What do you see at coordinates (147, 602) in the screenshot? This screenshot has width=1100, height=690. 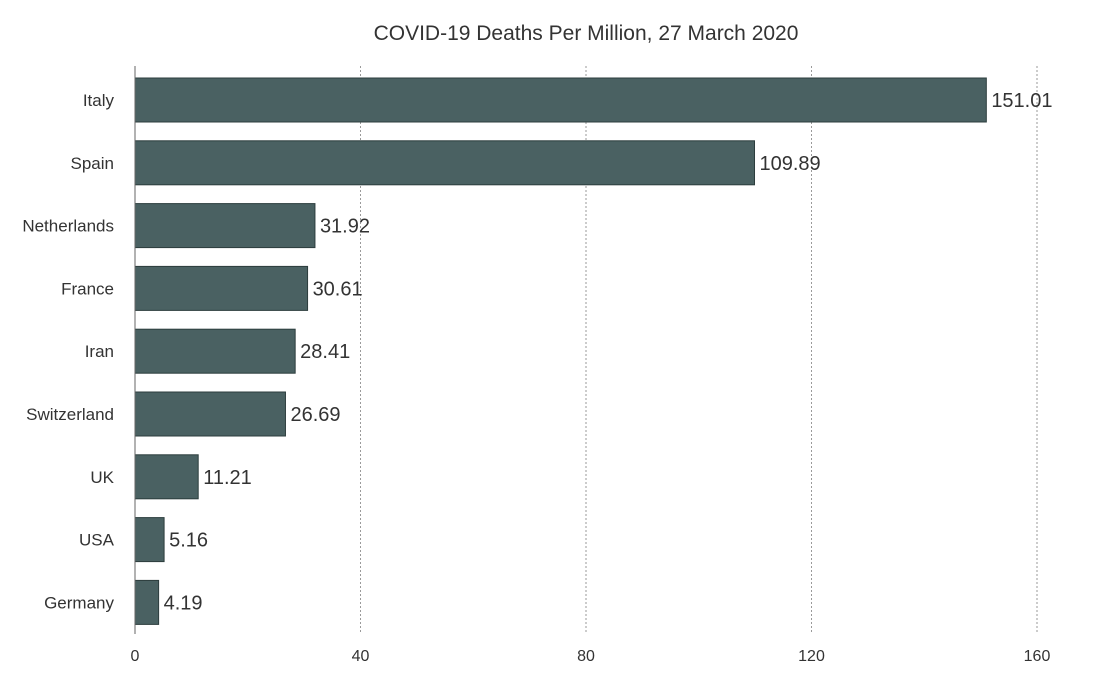 I see `bar-germany` at bounding box center [147, 602].